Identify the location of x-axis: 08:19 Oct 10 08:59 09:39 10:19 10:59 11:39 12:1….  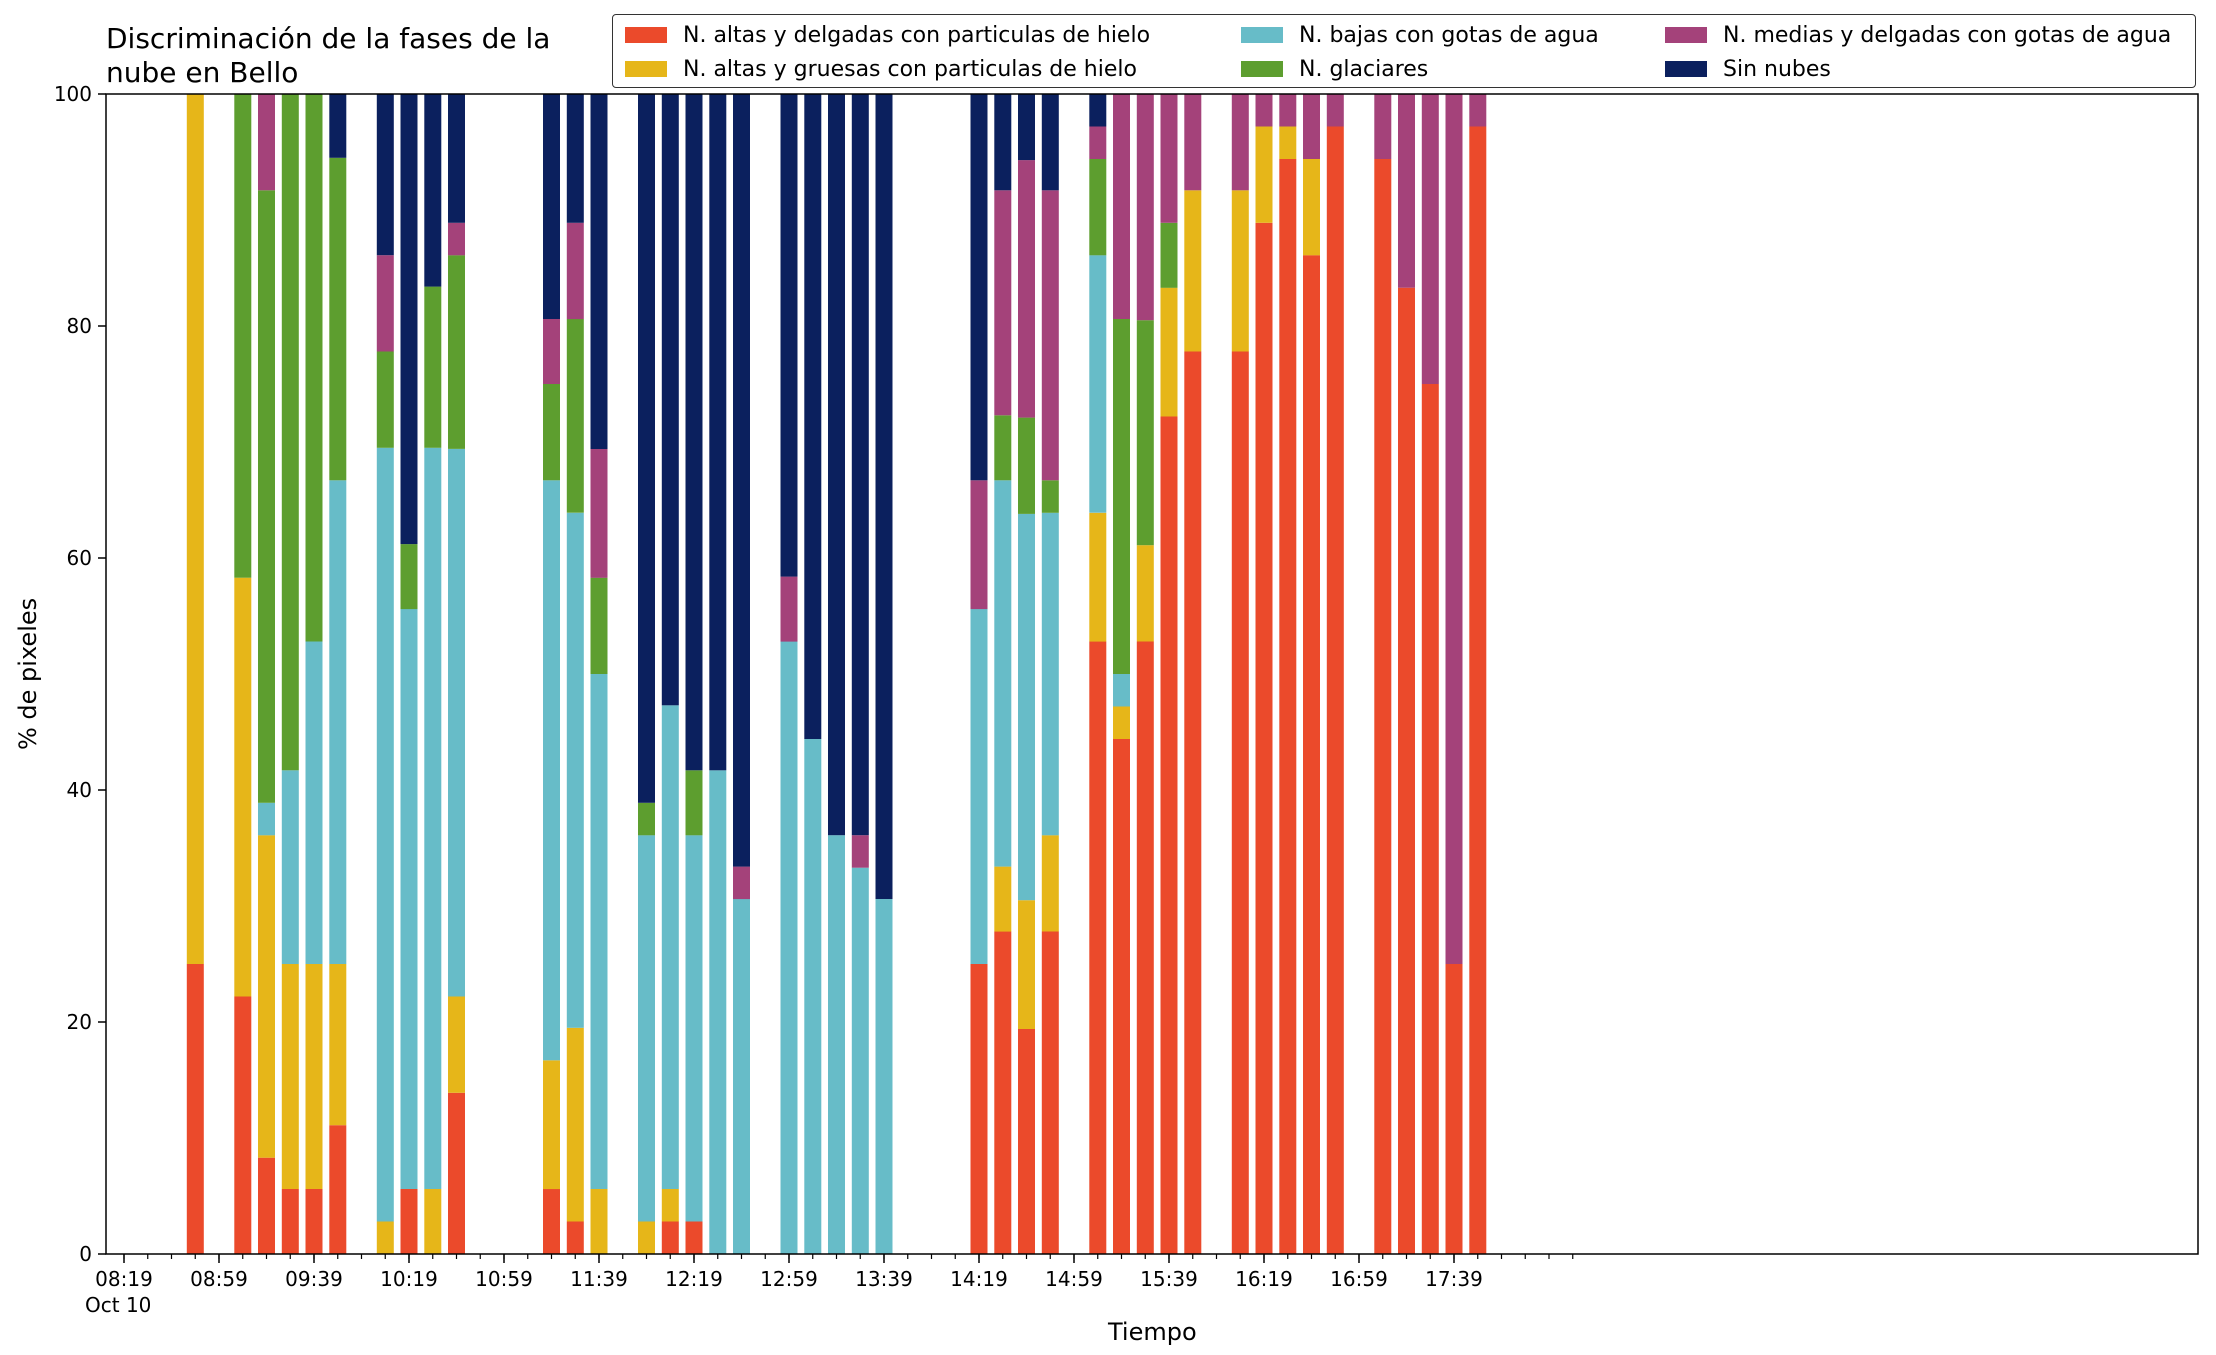
(829, 1285).